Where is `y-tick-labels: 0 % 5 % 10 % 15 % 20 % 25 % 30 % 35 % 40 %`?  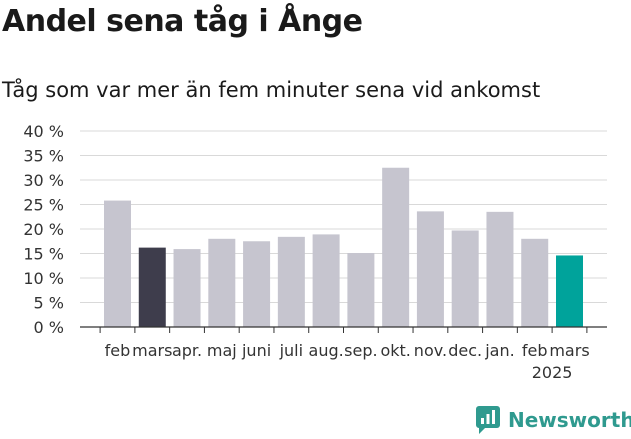 y-tick-labels: 0 % 5 % 10 % 15 % 20 % 25 % 30 % 35 % 40 % is located at coordinates (43, 229).